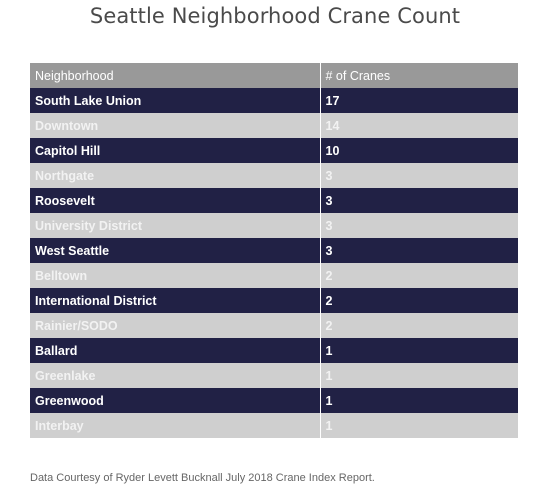 Image resolution: width=550 pixels, height=498 pixels. I want to click on neighborhood-cell: South Lake Union, so click(175, 100).